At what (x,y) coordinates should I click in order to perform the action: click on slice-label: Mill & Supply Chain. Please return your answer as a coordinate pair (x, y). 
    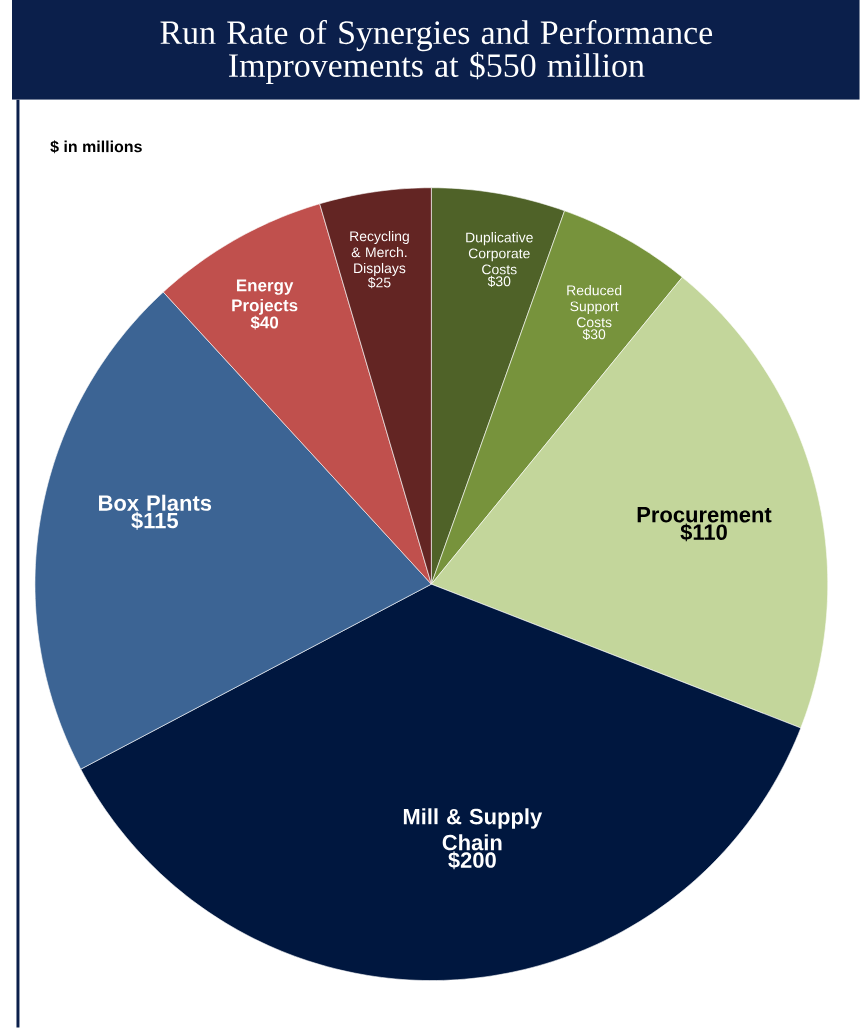
    Looking at the image, I should click on (473, 829).